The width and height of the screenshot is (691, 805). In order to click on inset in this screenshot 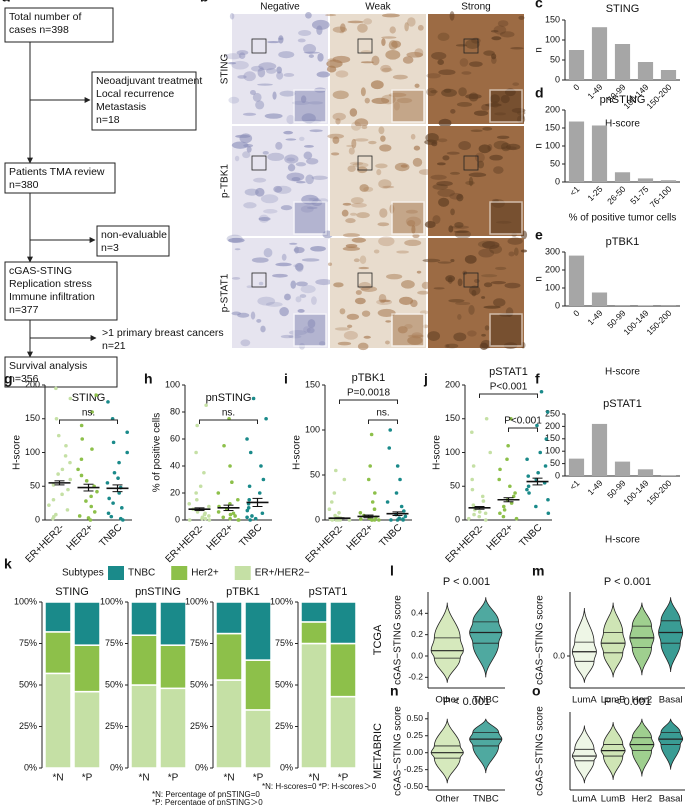, I will do `click(506, 106)`.